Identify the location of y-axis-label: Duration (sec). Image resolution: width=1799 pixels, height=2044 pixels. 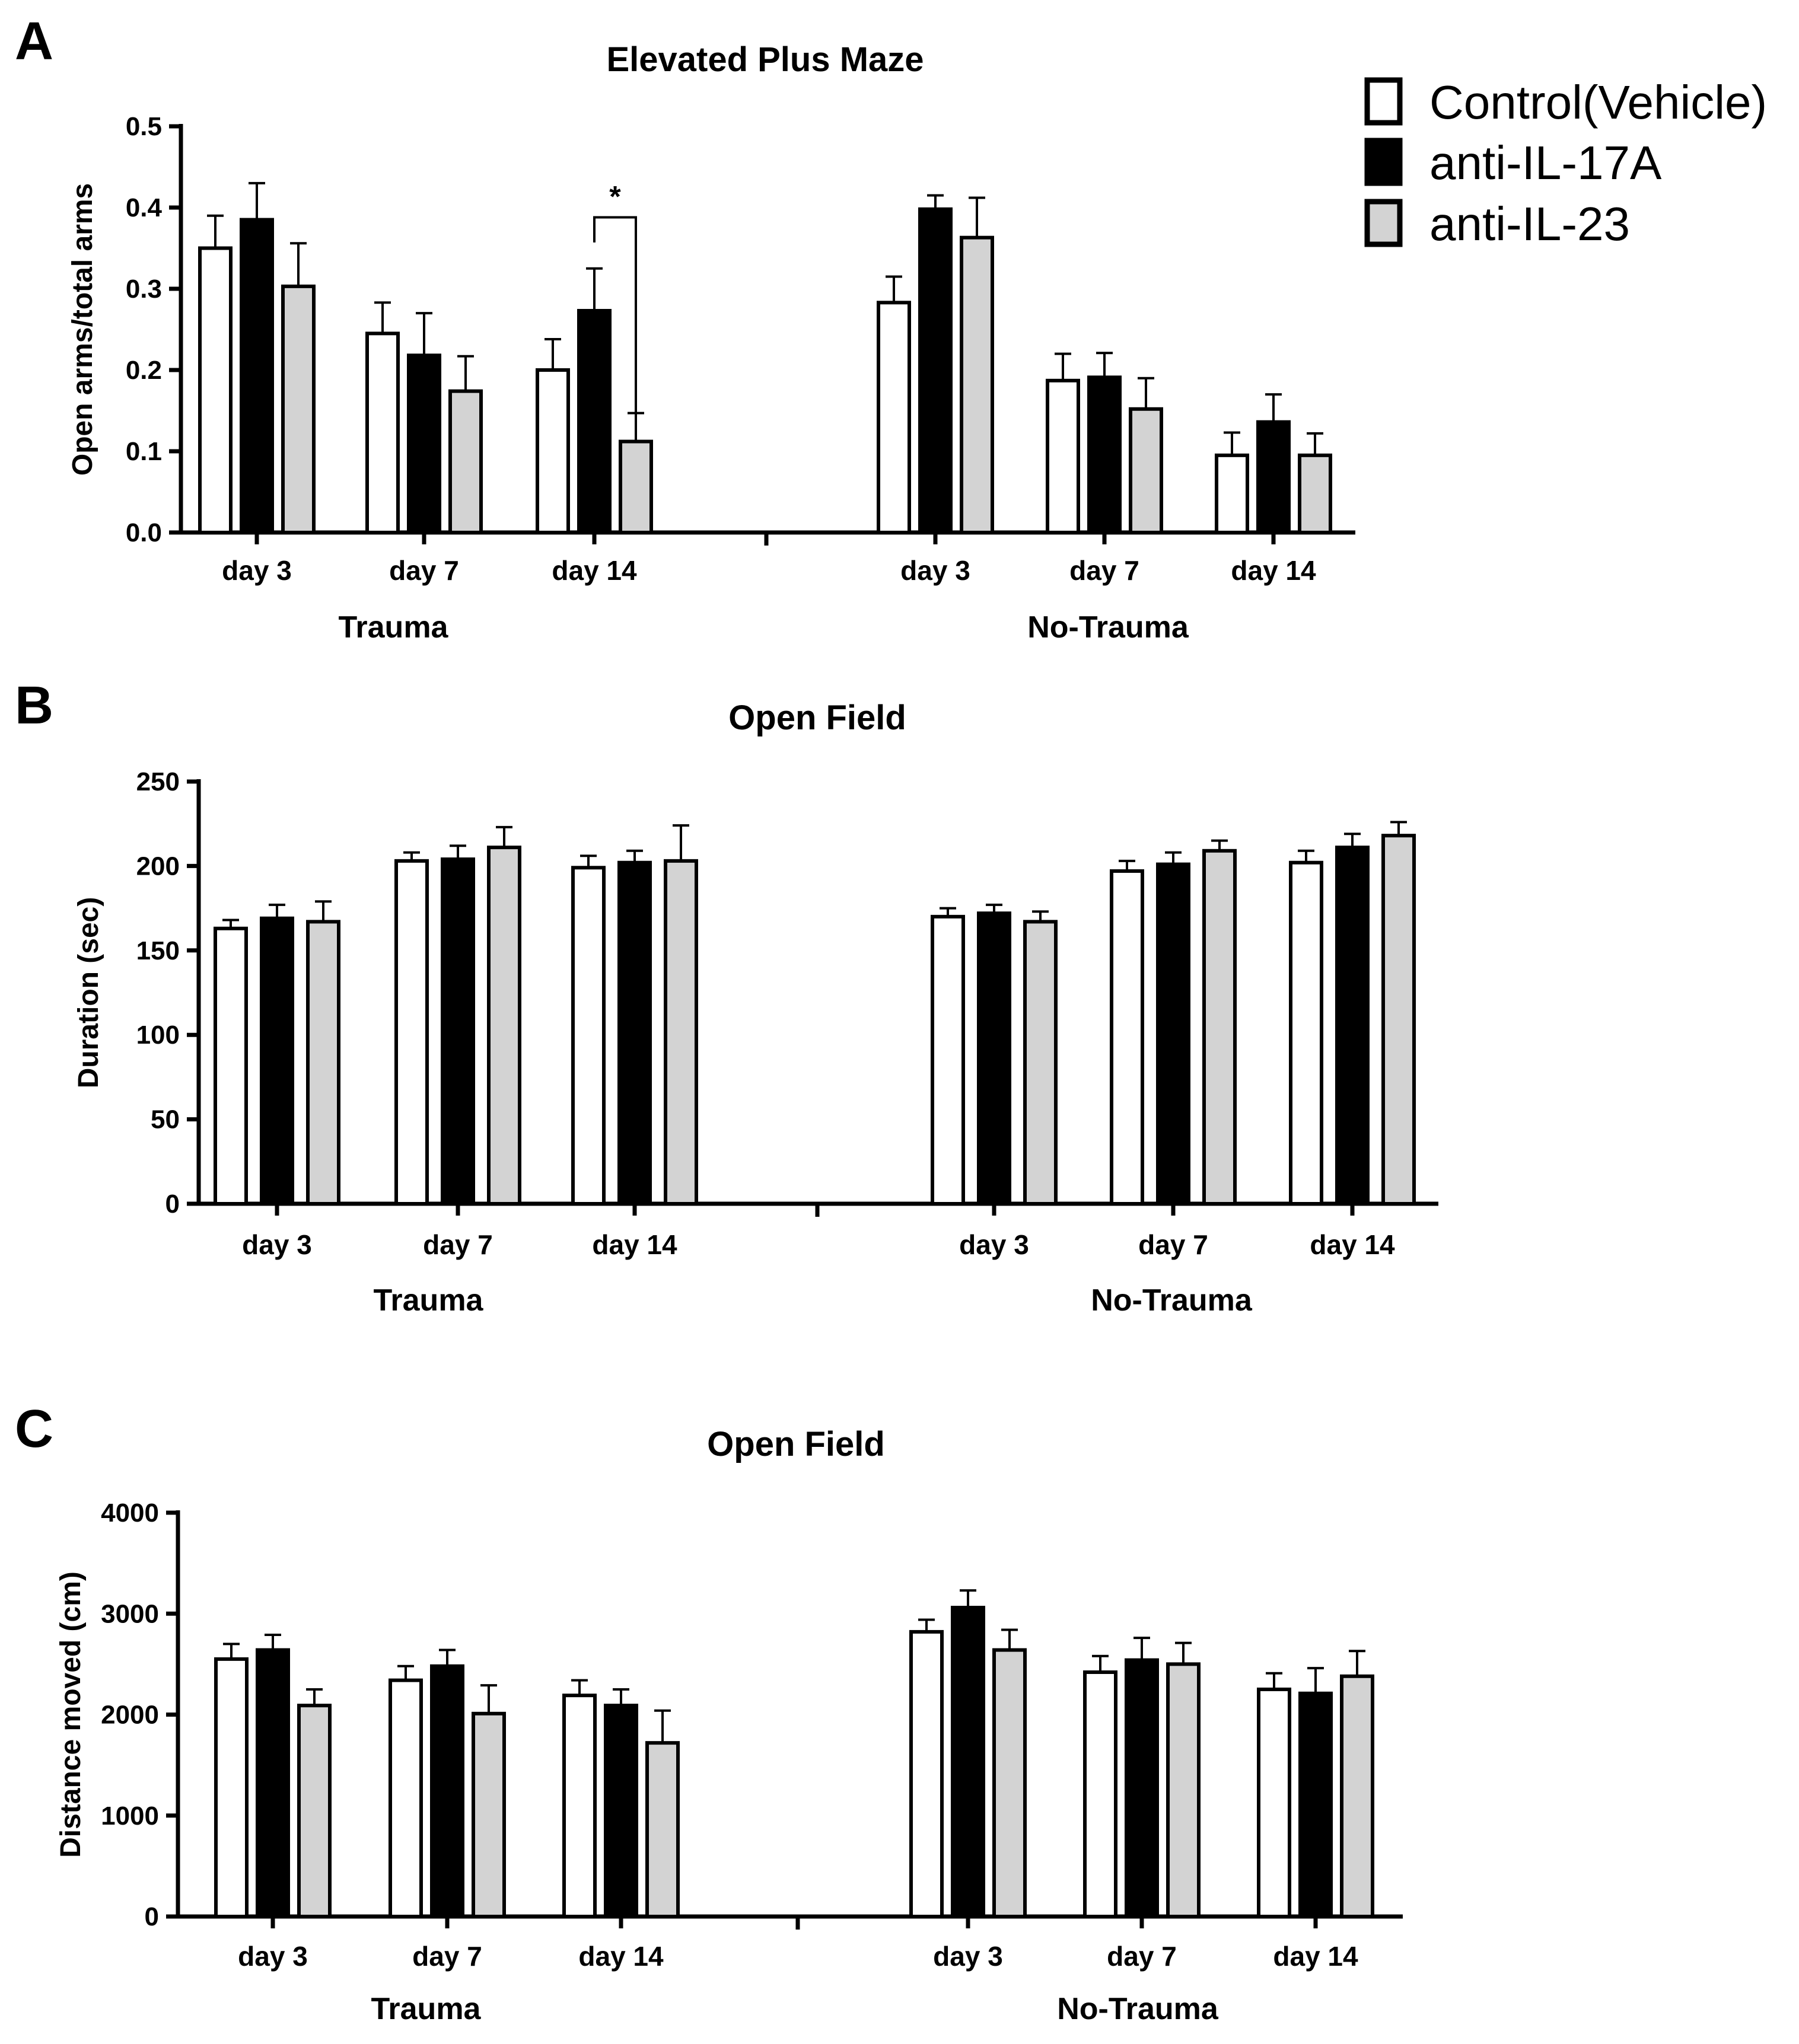
(89, 993).